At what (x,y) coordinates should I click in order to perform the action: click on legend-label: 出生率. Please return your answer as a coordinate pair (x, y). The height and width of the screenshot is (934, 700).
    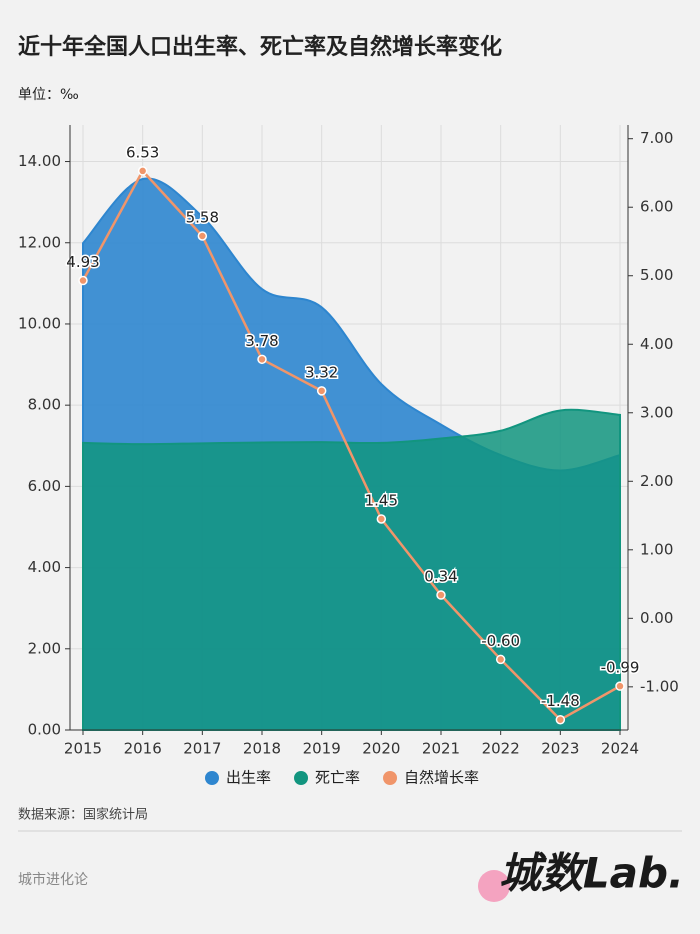
    Looking at the image, I should click on (248, 778).